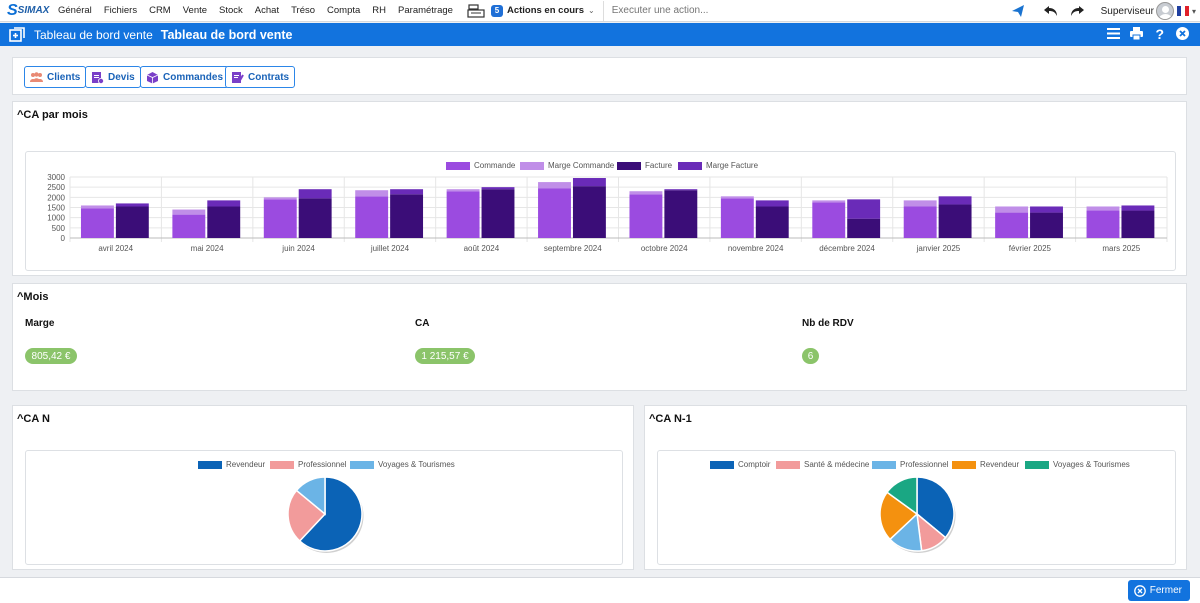 The width and height of the screenshot is (1200, 603). I want to click on legend-sante-medecine: Santé & médecine, so click(822, 464).